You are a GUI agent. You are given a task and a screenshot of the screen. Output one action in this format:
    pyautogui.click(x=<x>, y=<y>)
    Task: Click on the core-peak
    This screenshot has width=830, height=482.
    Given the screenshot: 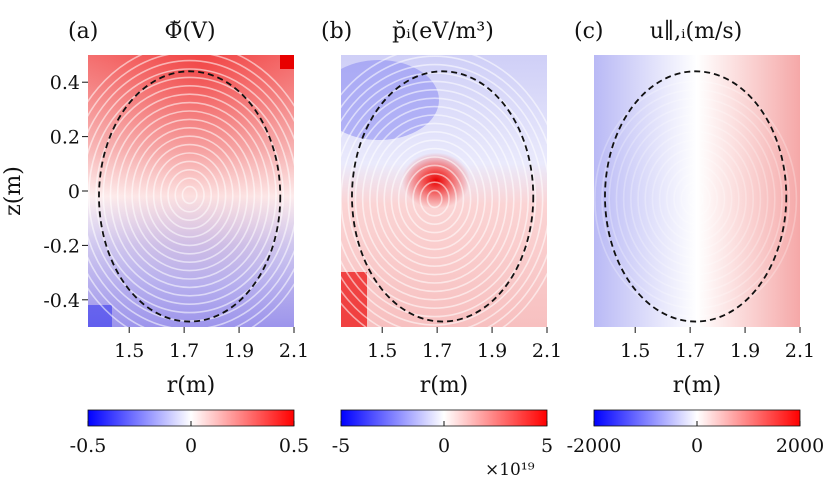 What is the action you would take?
    pyautogui.click(x=436, y=180)
    